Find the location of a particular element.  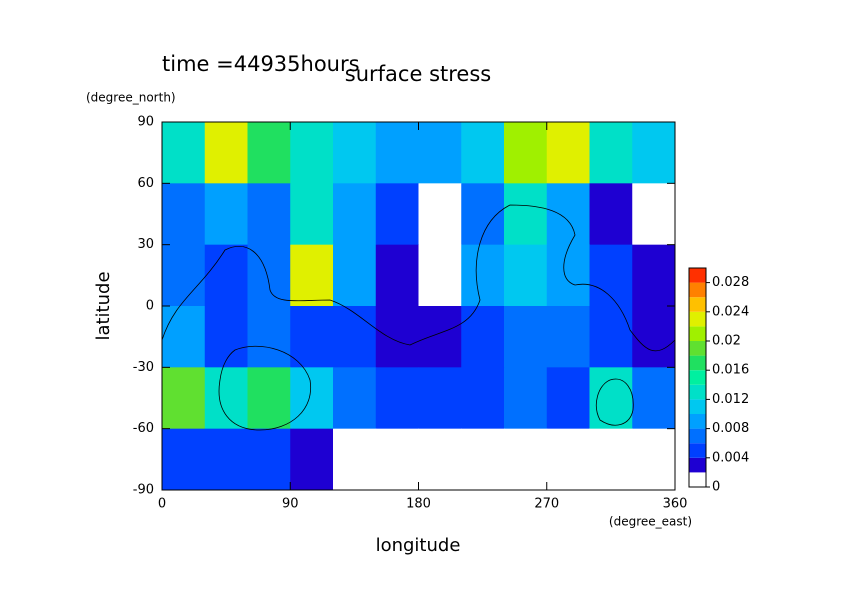

y-tick-label: -90 is located at coordinates (143, 490).